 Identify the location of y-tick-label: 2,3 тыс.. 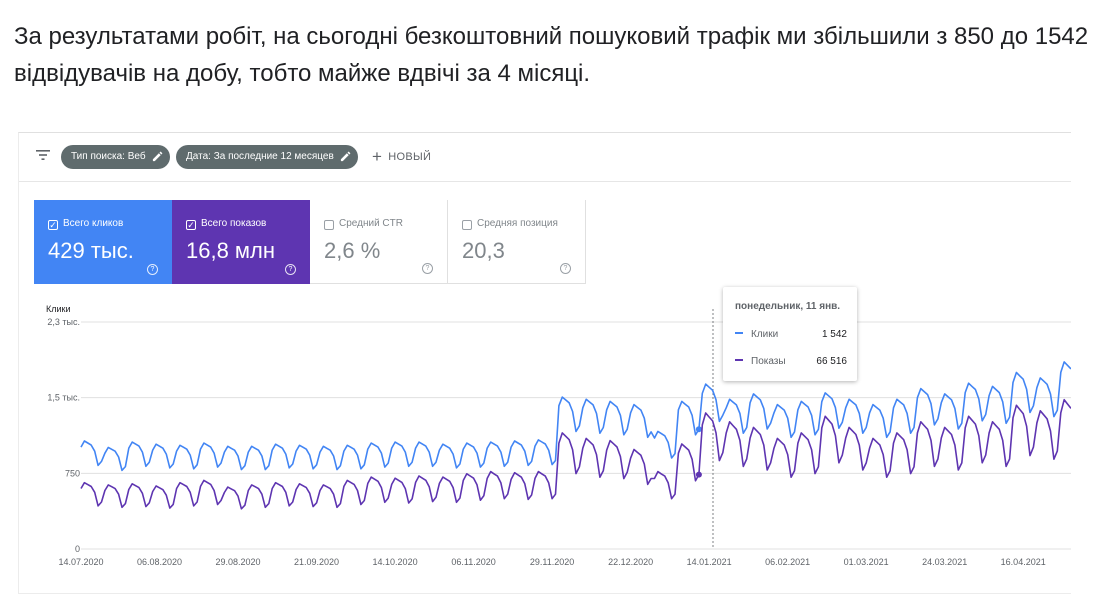
(63, 322).